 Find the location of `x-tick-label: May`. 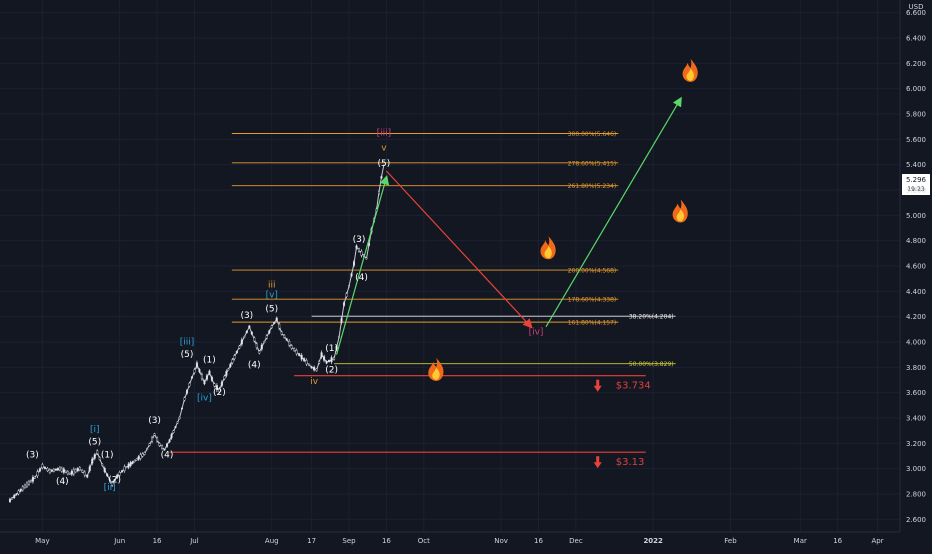

x-tick-label: May is located at coordinates (42, 541).